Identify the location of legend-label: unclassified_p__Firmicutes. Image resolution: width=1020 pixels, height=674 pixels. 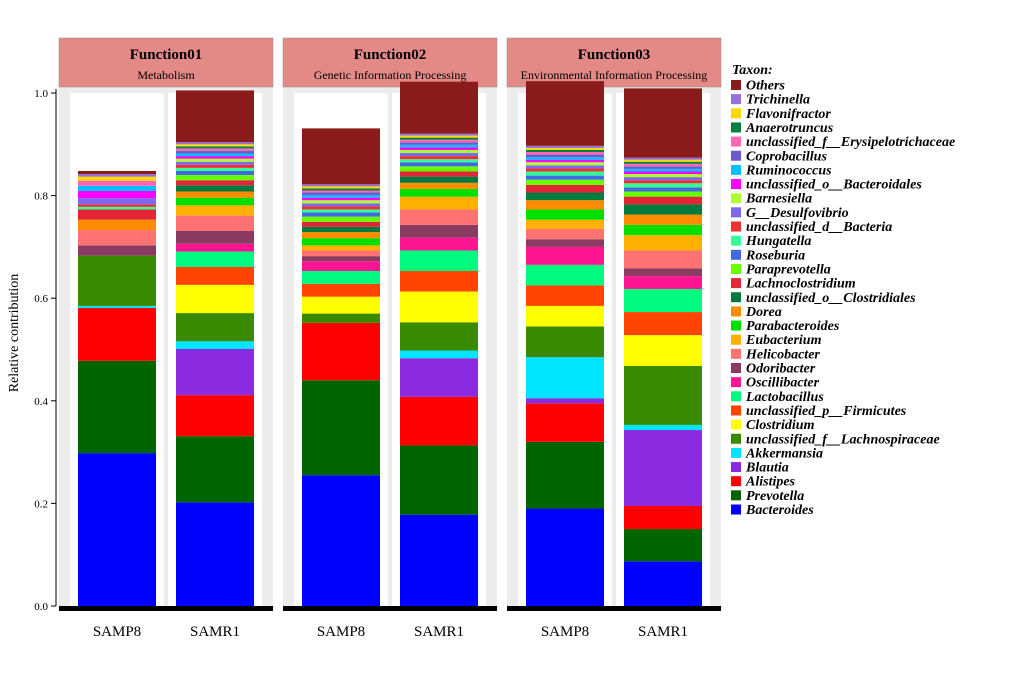
(826, 411).